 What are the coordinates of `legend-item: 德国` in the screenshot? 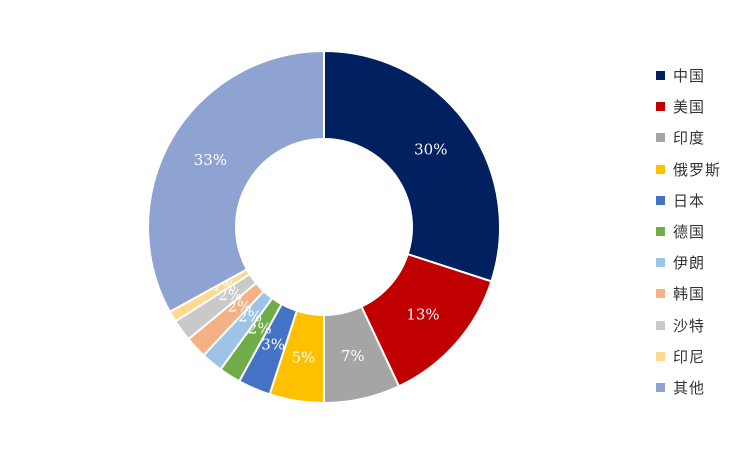 It's located at (688, 231).